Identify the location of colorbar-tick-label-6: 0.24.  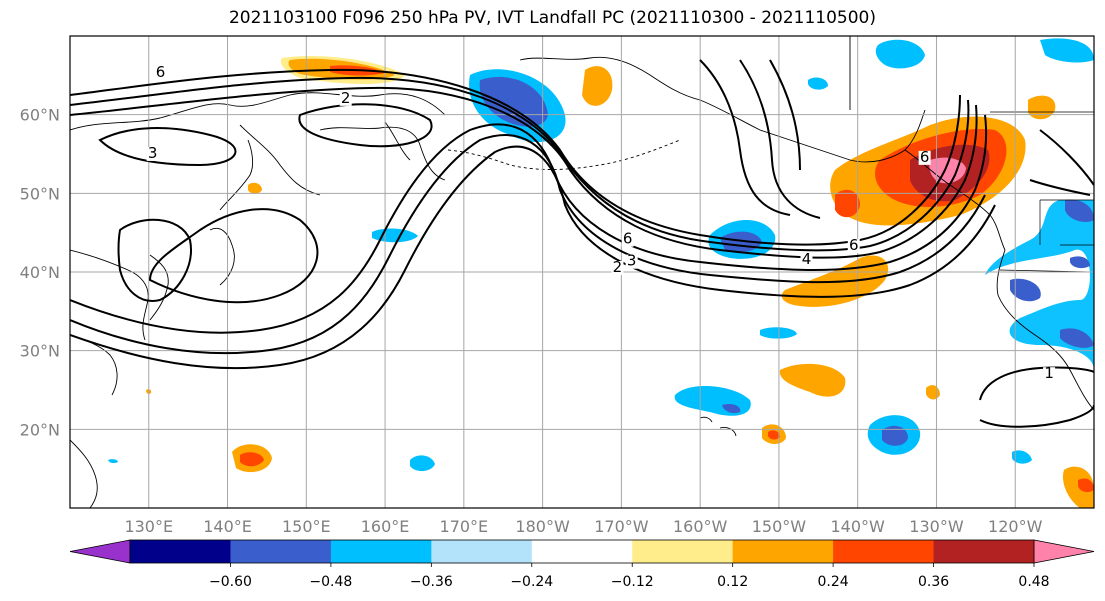
(833, 582).